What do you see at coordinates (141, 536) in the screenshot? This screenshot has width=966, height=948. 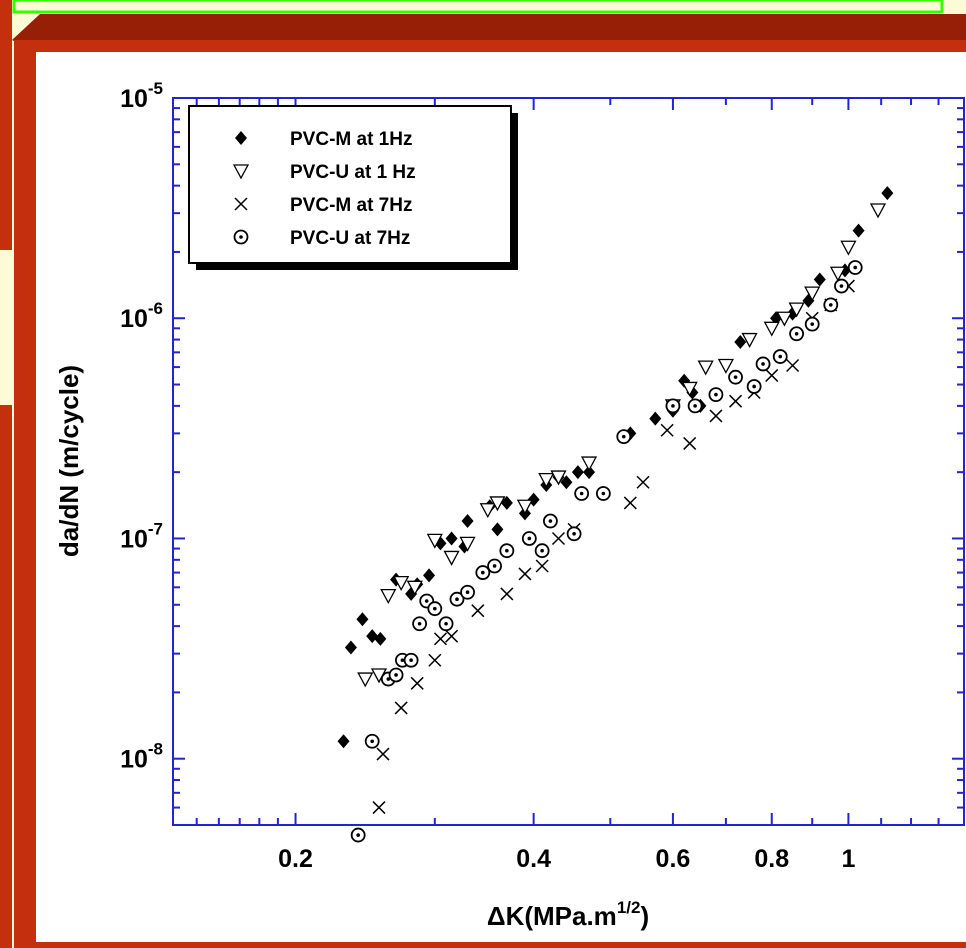 I see `y-tick-label: 10⁻⁷` at bounding box center [141, 536].